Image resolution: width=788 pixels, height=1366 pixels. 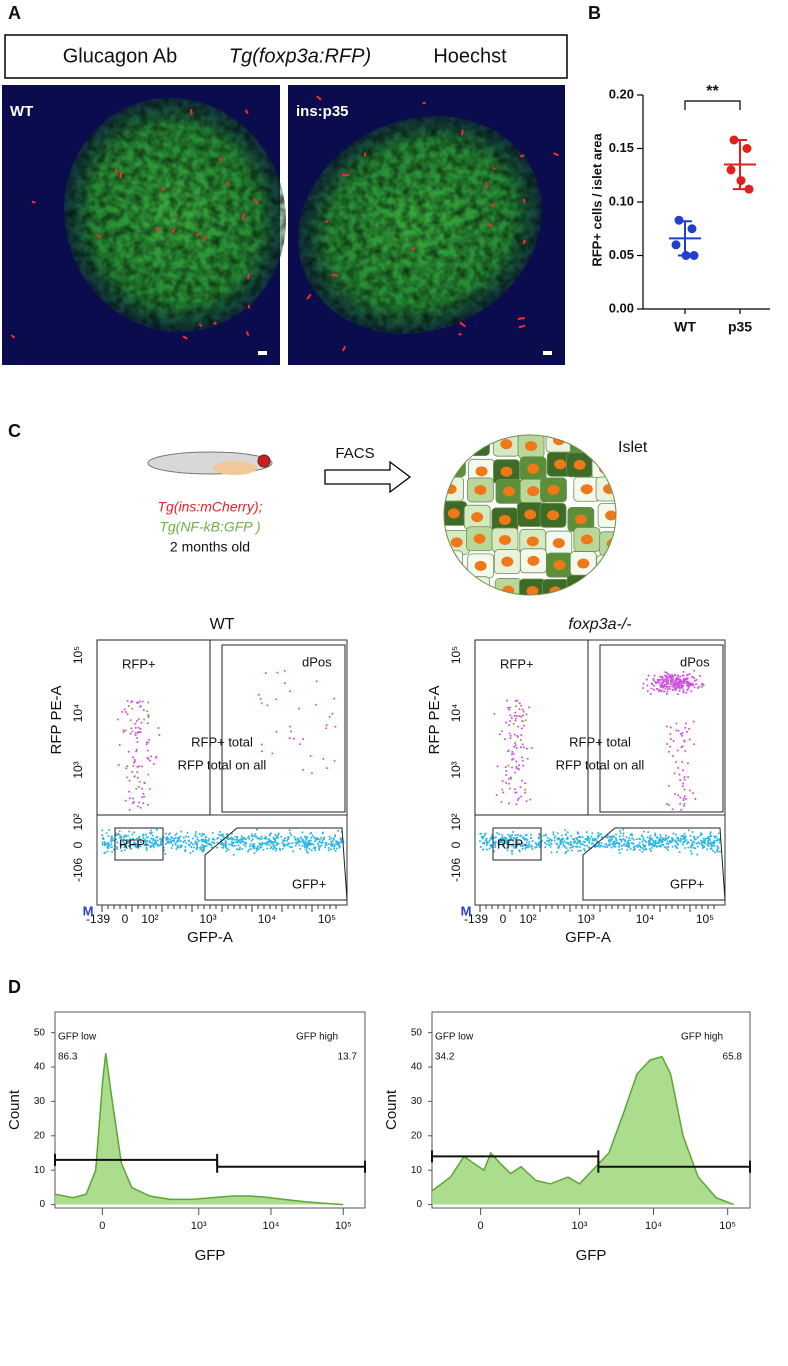 I want to click on y-tick-label: 0.15, so click(x=621, y=147).